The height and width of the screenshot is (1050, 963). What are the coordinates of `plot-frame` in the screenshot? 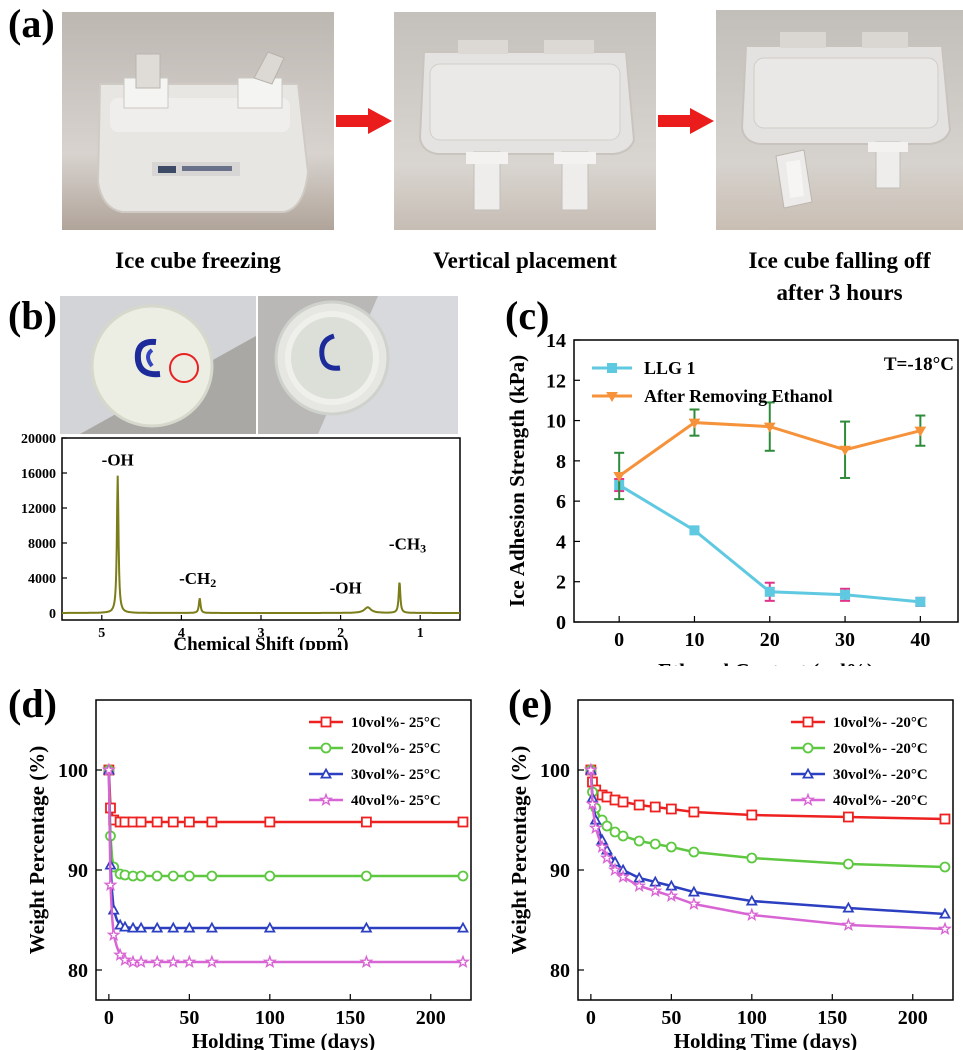 It's located at (283, 850).